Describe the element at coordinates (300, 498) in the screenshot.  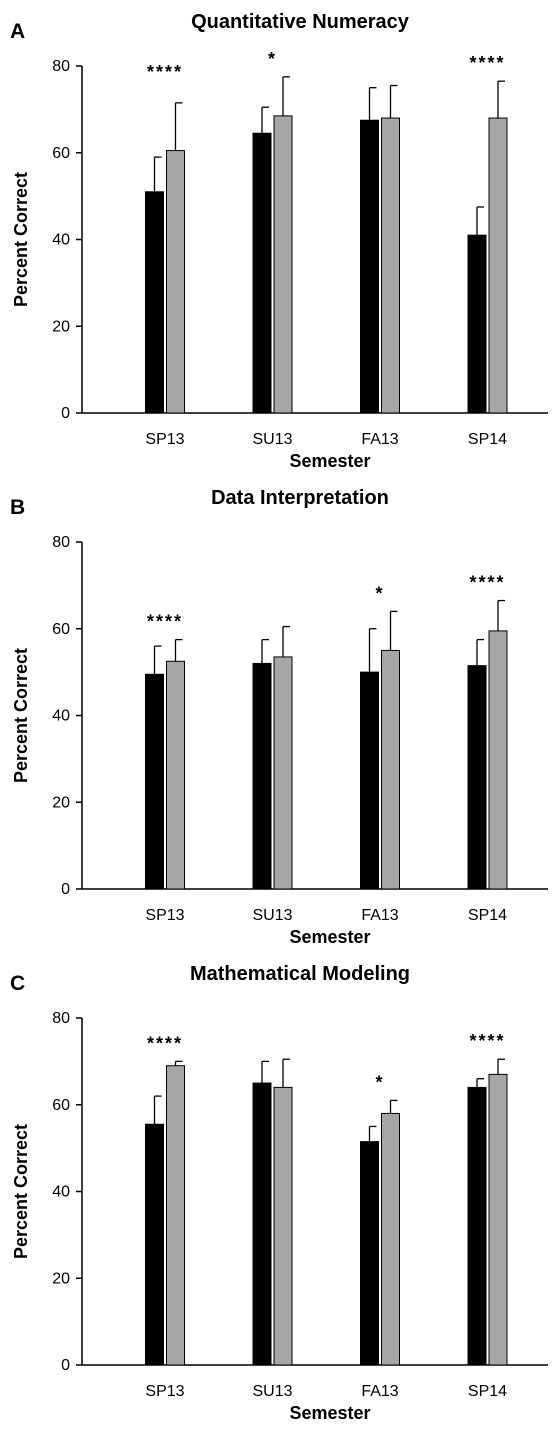
I see `chart-title: Data Interpretation` at that location.